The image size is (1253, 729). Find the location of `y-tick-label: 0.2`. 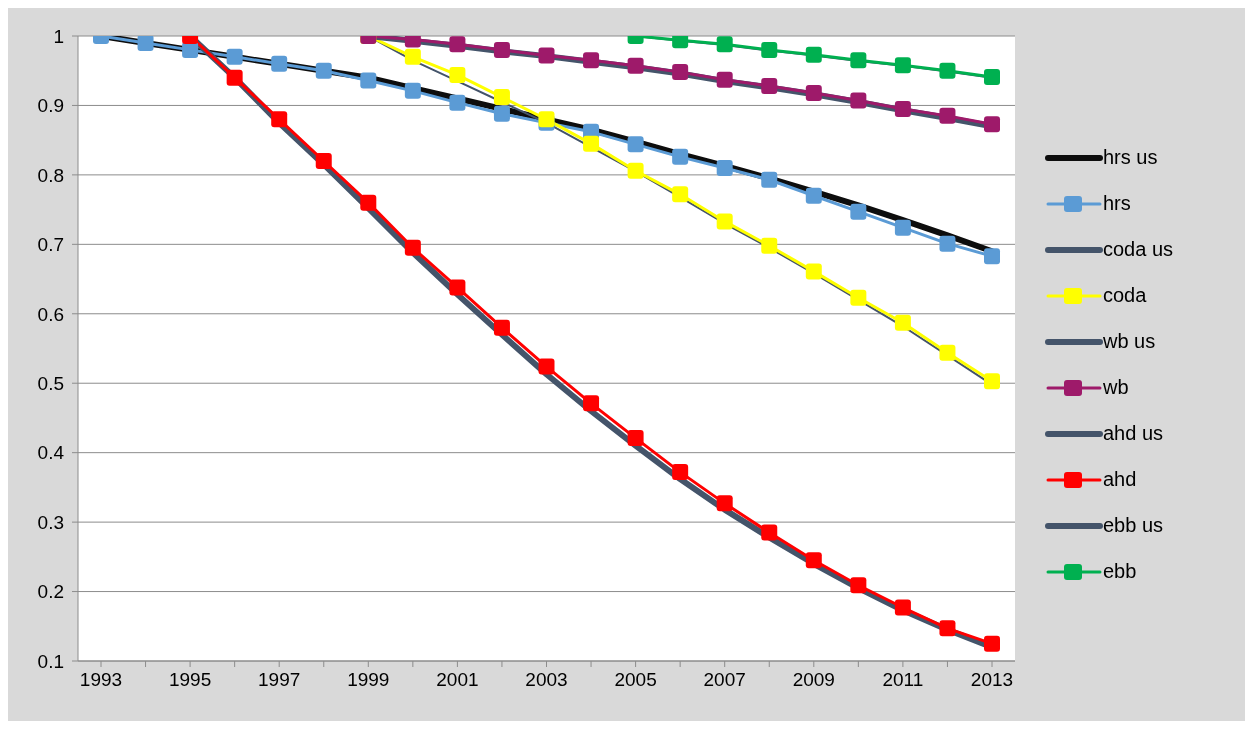

y-tick-label: 0.2 is located at coordinates (50, 592).